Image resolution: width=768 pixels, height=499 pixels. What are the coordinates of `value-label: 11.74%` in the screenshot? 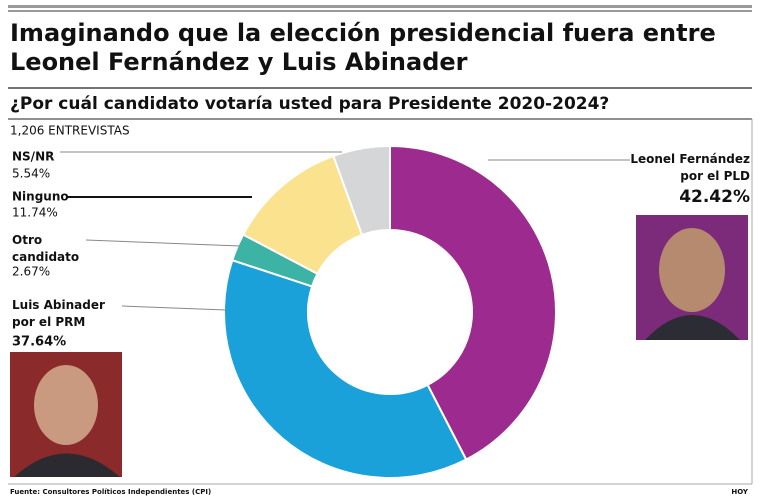 It's located at (35, 213).